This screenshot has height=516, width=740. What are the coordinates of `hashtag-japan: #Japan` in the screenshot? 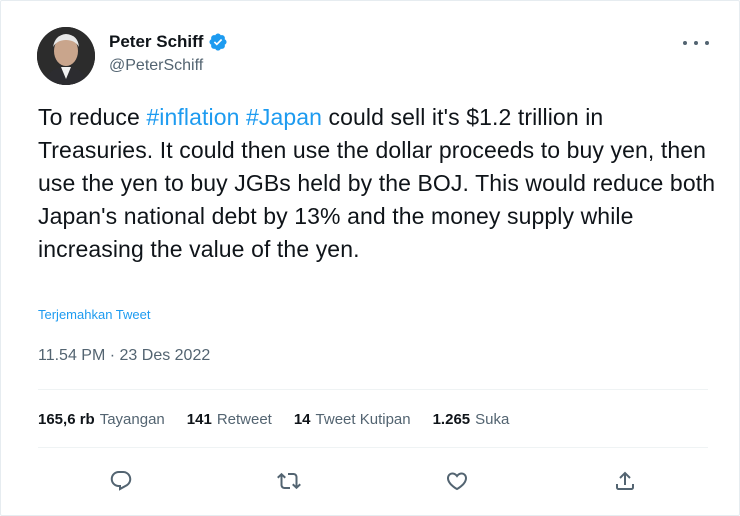 It's located at (284, 117).